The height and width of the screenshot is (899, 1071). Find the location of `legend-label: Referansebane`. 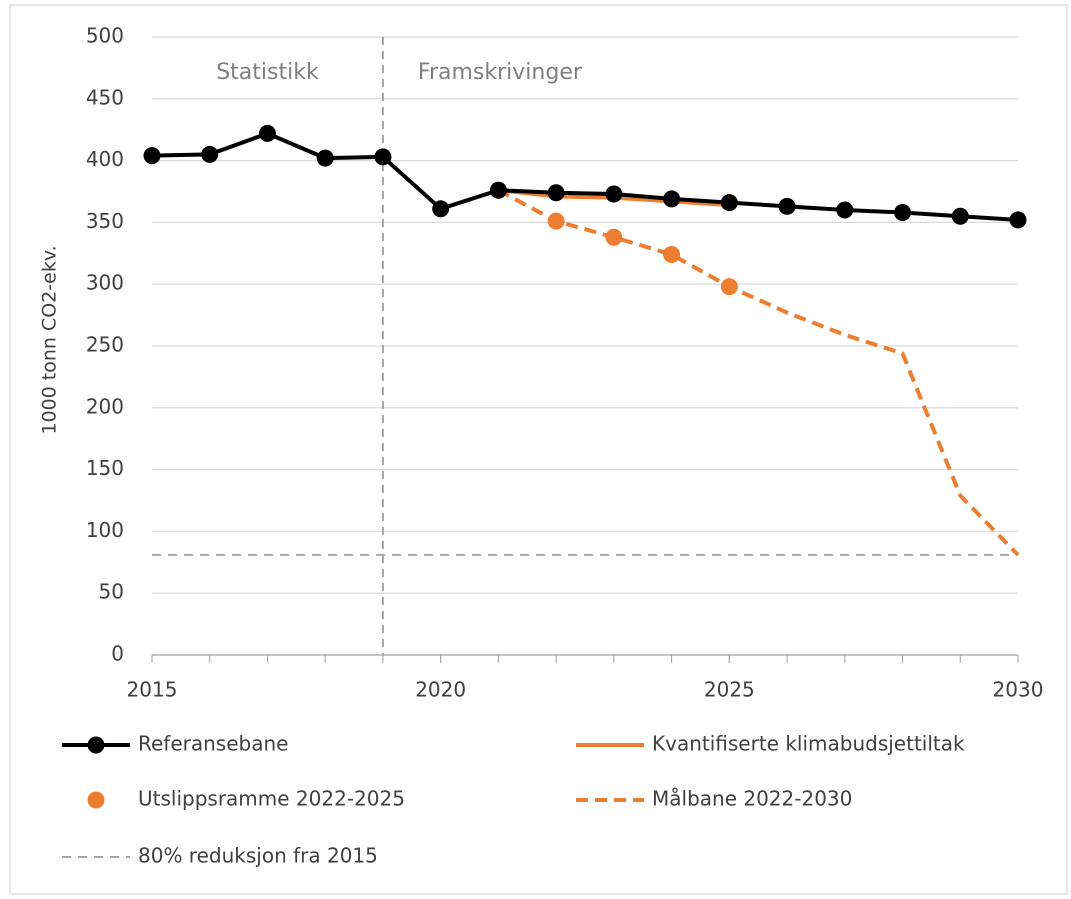

legend-label: Referansebane is located at coordinates (213, 744).